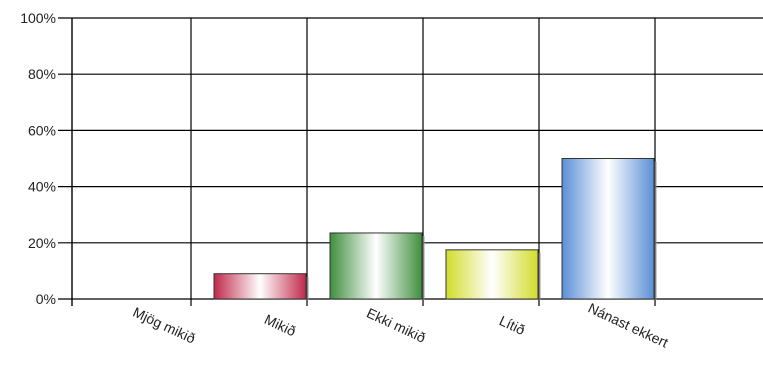 The width and height of the screenshot is (763, 381). I want to click on y-tick-label: 80%, so click(42, 74).